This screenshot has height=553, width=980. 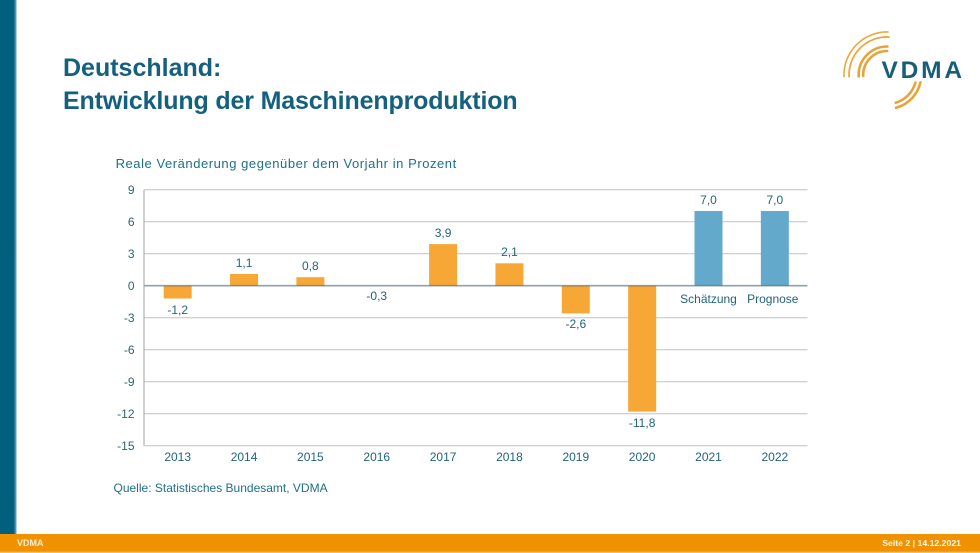 I want to click on svg-text: VDMA, so click(x=923, y=70).